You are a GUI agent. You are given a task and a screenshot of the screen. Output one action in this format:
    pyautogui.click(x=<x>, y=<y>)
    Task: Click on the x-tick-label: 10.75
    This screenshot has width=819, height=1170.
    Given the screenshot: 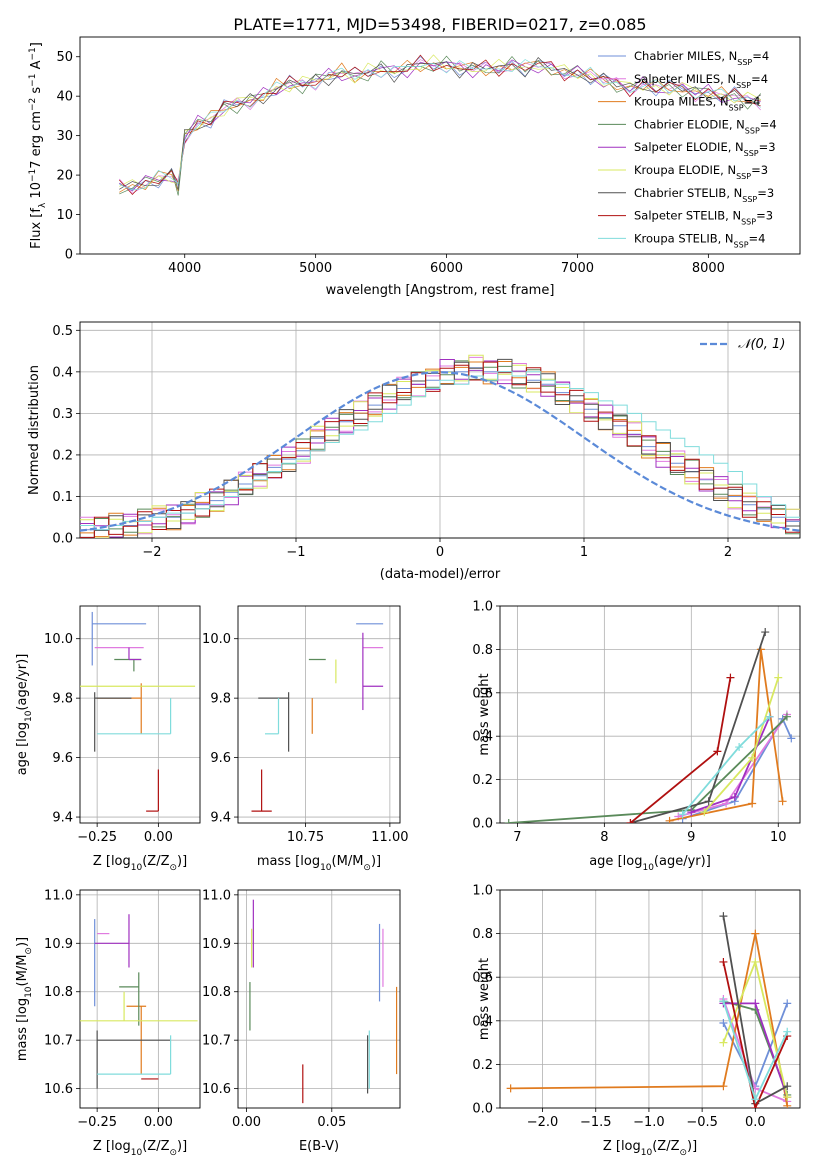 What is the action you would take?
    pyautogui.click(x=305, y=837)
    